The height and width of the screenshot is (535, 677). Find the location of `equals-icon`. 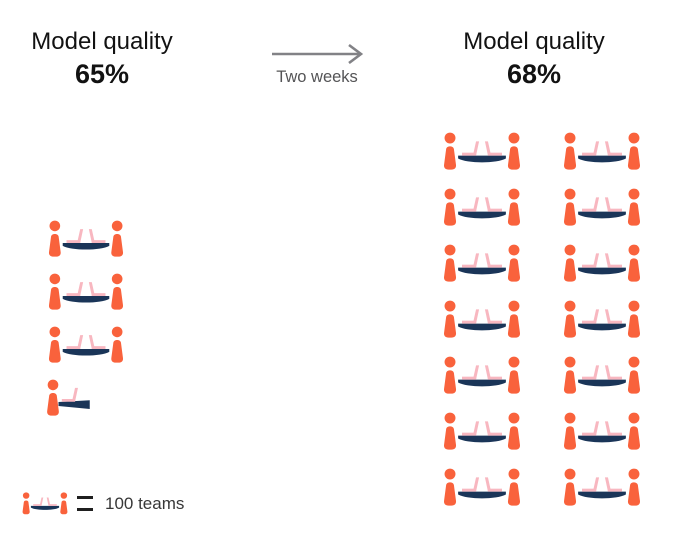

equals-icon is located at coordinates (85, 503).